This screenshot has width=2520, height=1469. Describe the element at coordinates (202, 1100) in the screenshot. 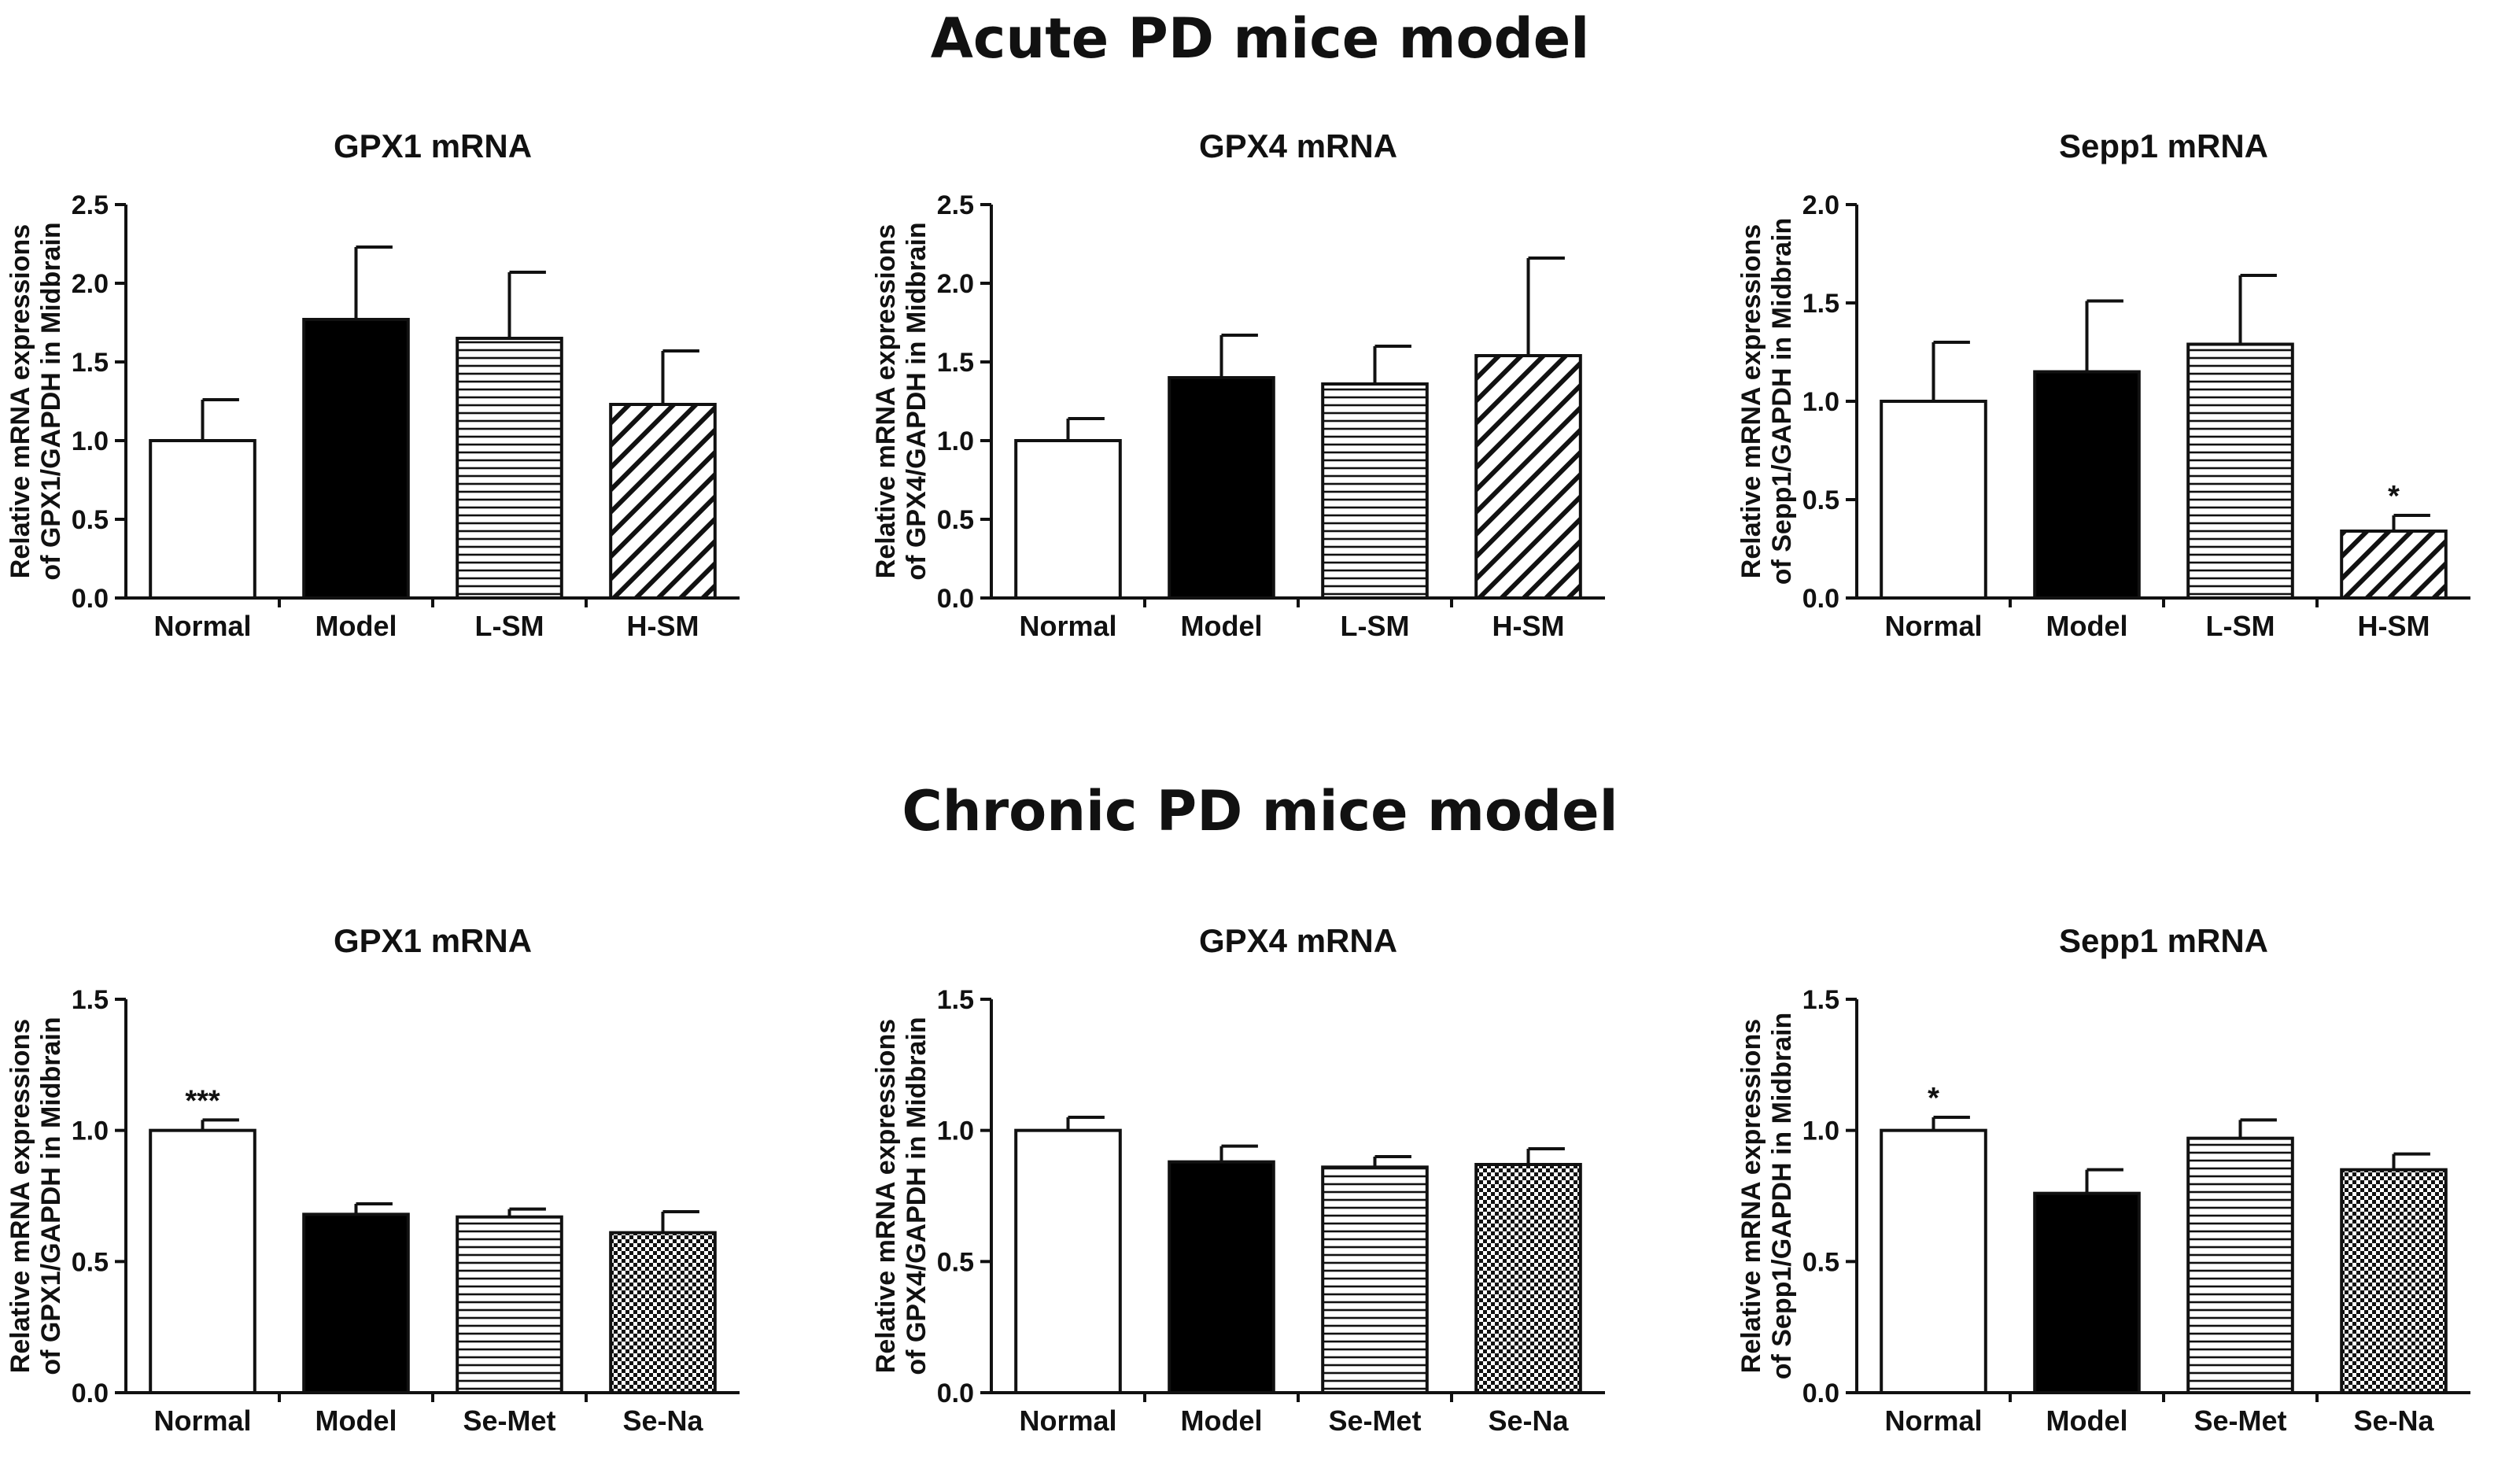

I see `significance-mark: ***` at that location.